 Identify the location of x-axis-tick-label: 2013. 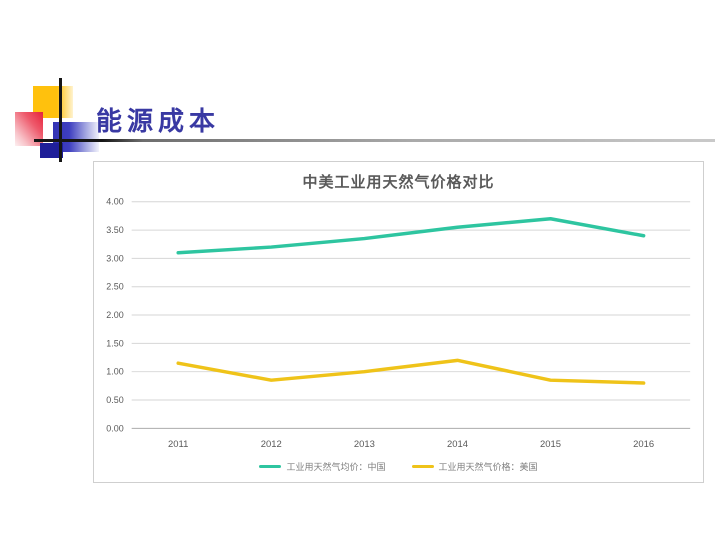
(364, 444).